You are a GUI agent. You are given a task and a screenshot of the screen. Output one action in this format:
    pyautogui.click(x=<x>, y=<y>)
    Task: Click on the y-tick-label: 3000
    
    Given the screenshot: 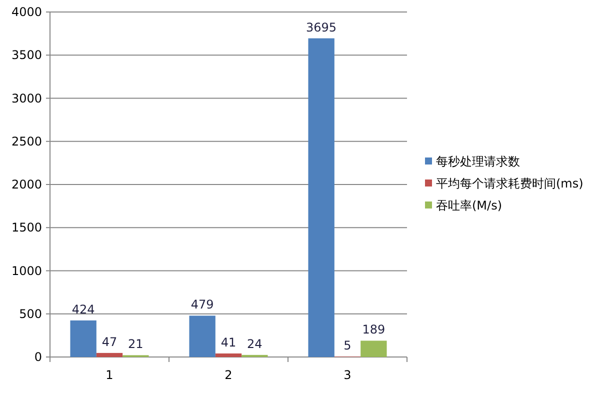 What is the action you would take?
    pyautogui.click(x=26, y=98)
    